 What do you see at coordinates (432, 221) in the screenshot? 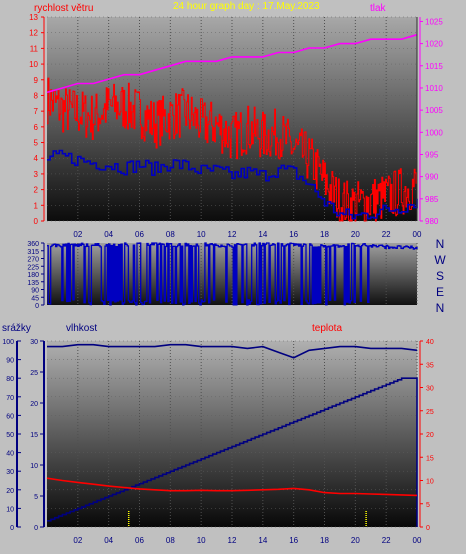
I see `pressure-axis-tick-label: 980` at bounding box center [432, 221].